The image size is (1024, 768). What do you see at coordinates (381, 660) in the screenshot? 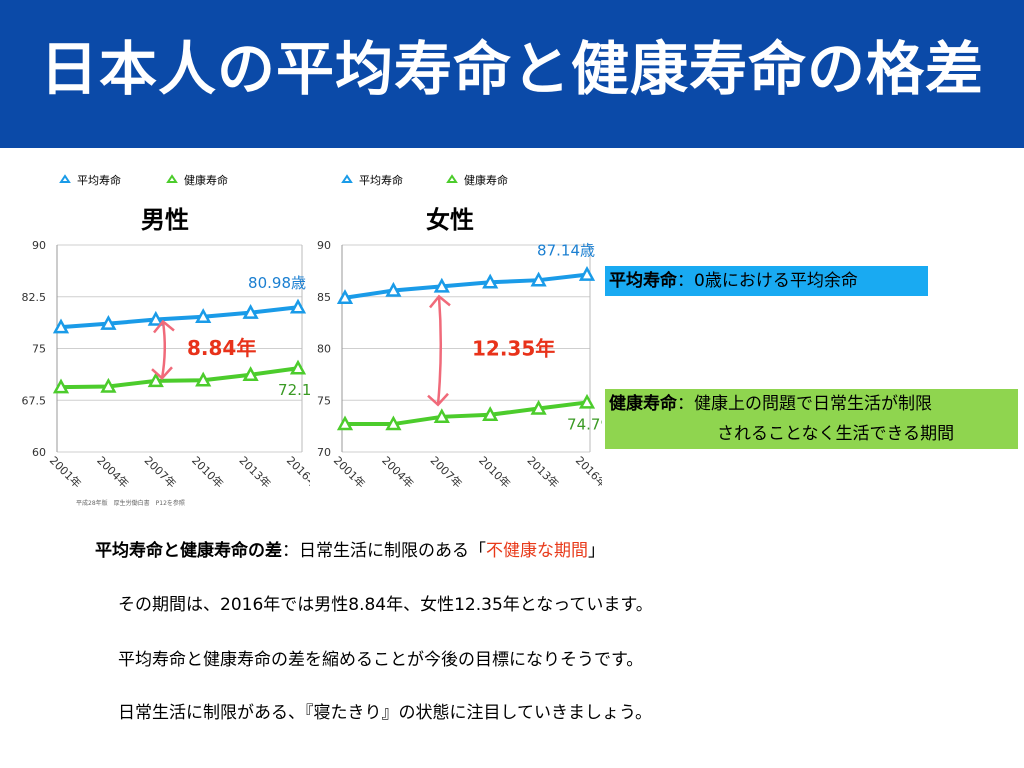
I see `paragraph-2: 平均寿命と健康寿命の差を縮めることが今後の目標になりそうです。` at bounding box center [381, 660].